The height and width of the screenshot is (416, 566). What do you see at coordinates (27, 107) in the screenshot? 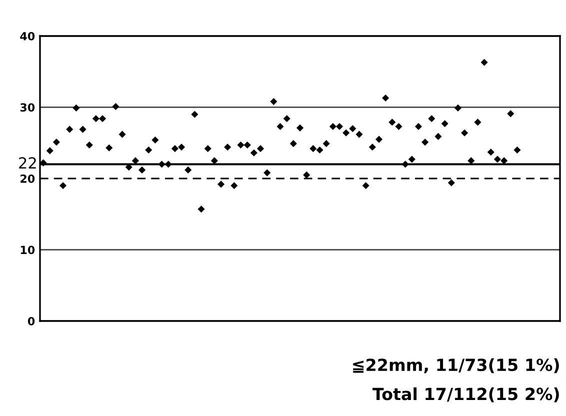
I see `y-tick-label: 30` at bounding box center [27, 107].